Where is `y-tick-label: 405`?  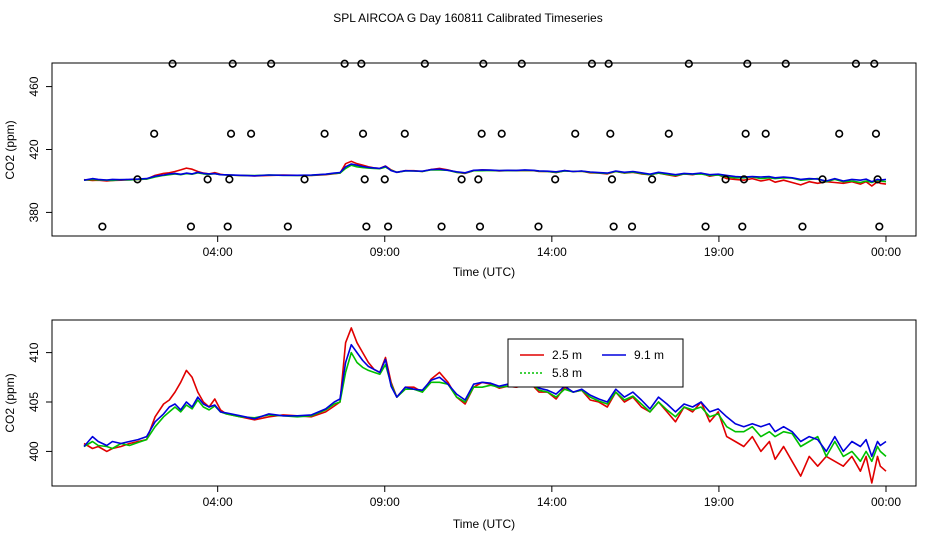
y-tick-label: 405 is located at coordinates (34, 402).